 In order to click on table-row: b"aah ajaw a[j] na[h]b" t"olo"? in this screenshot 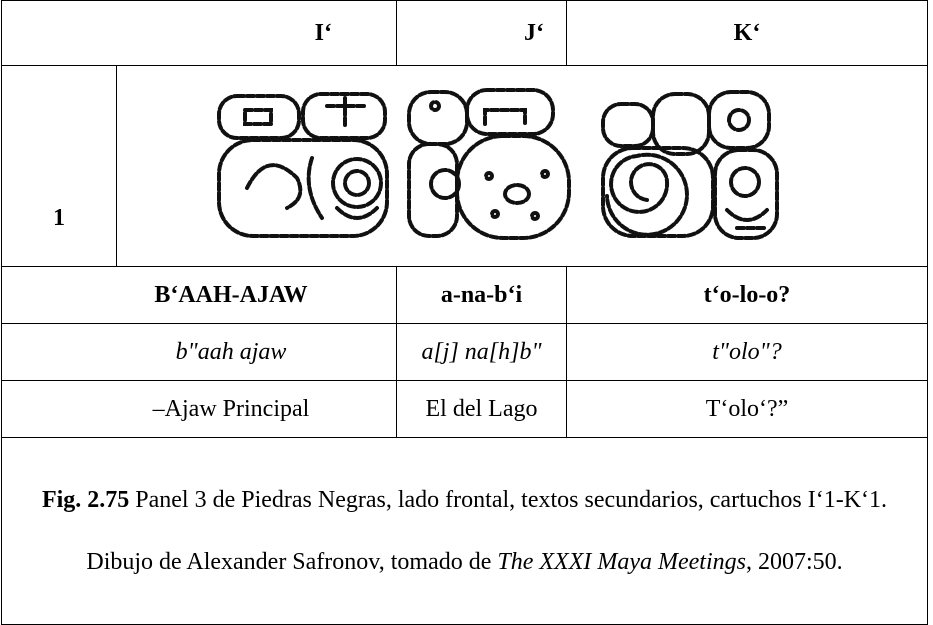, I will do `click(464, 352)`.